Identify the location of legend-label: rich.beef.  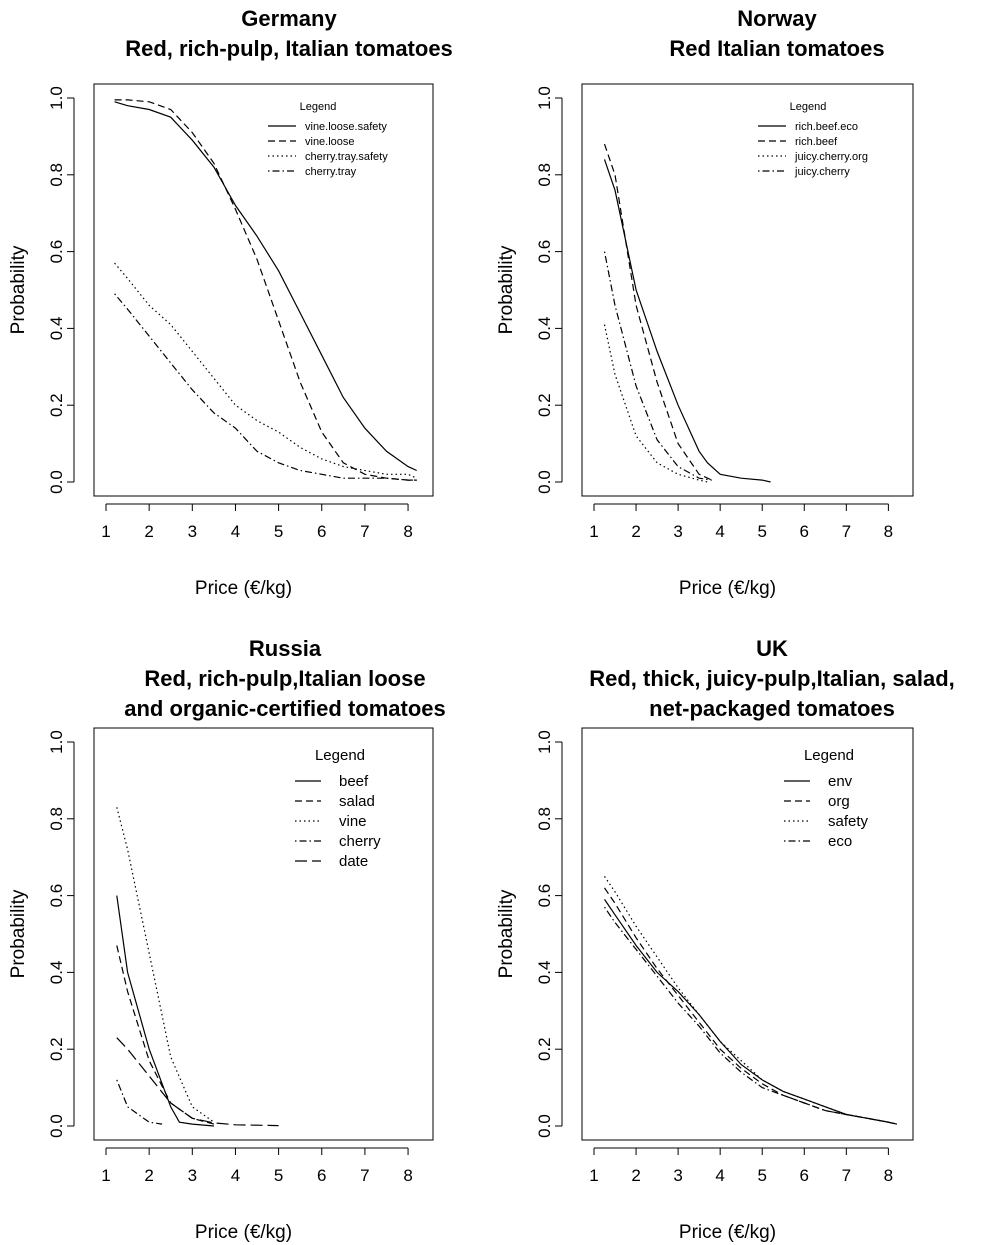
(816, 142).